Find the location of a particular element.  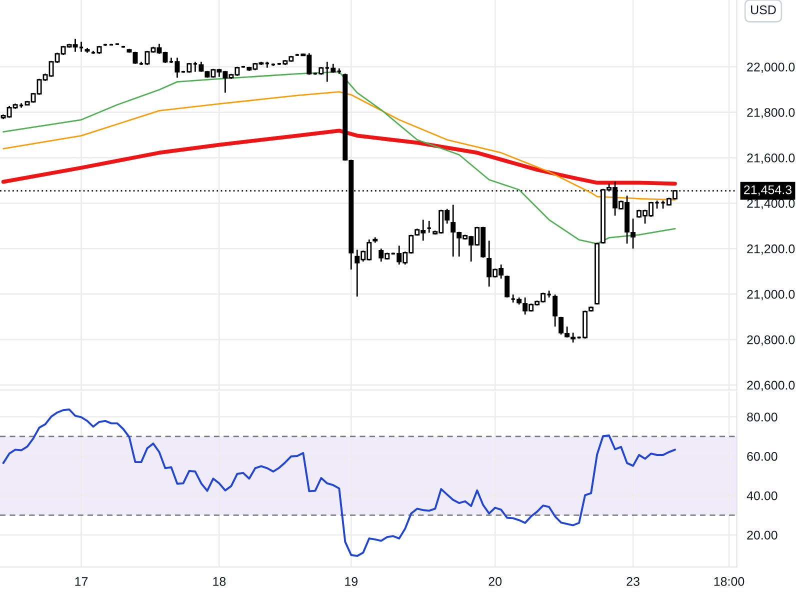

x-tick-label: 18:00 is located at coordinates (729, 581).